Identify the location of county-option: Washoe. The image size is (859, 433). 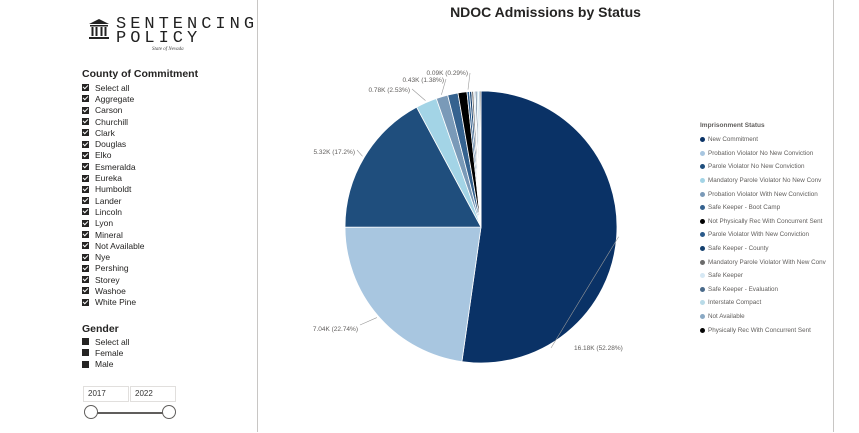
(113, 290).